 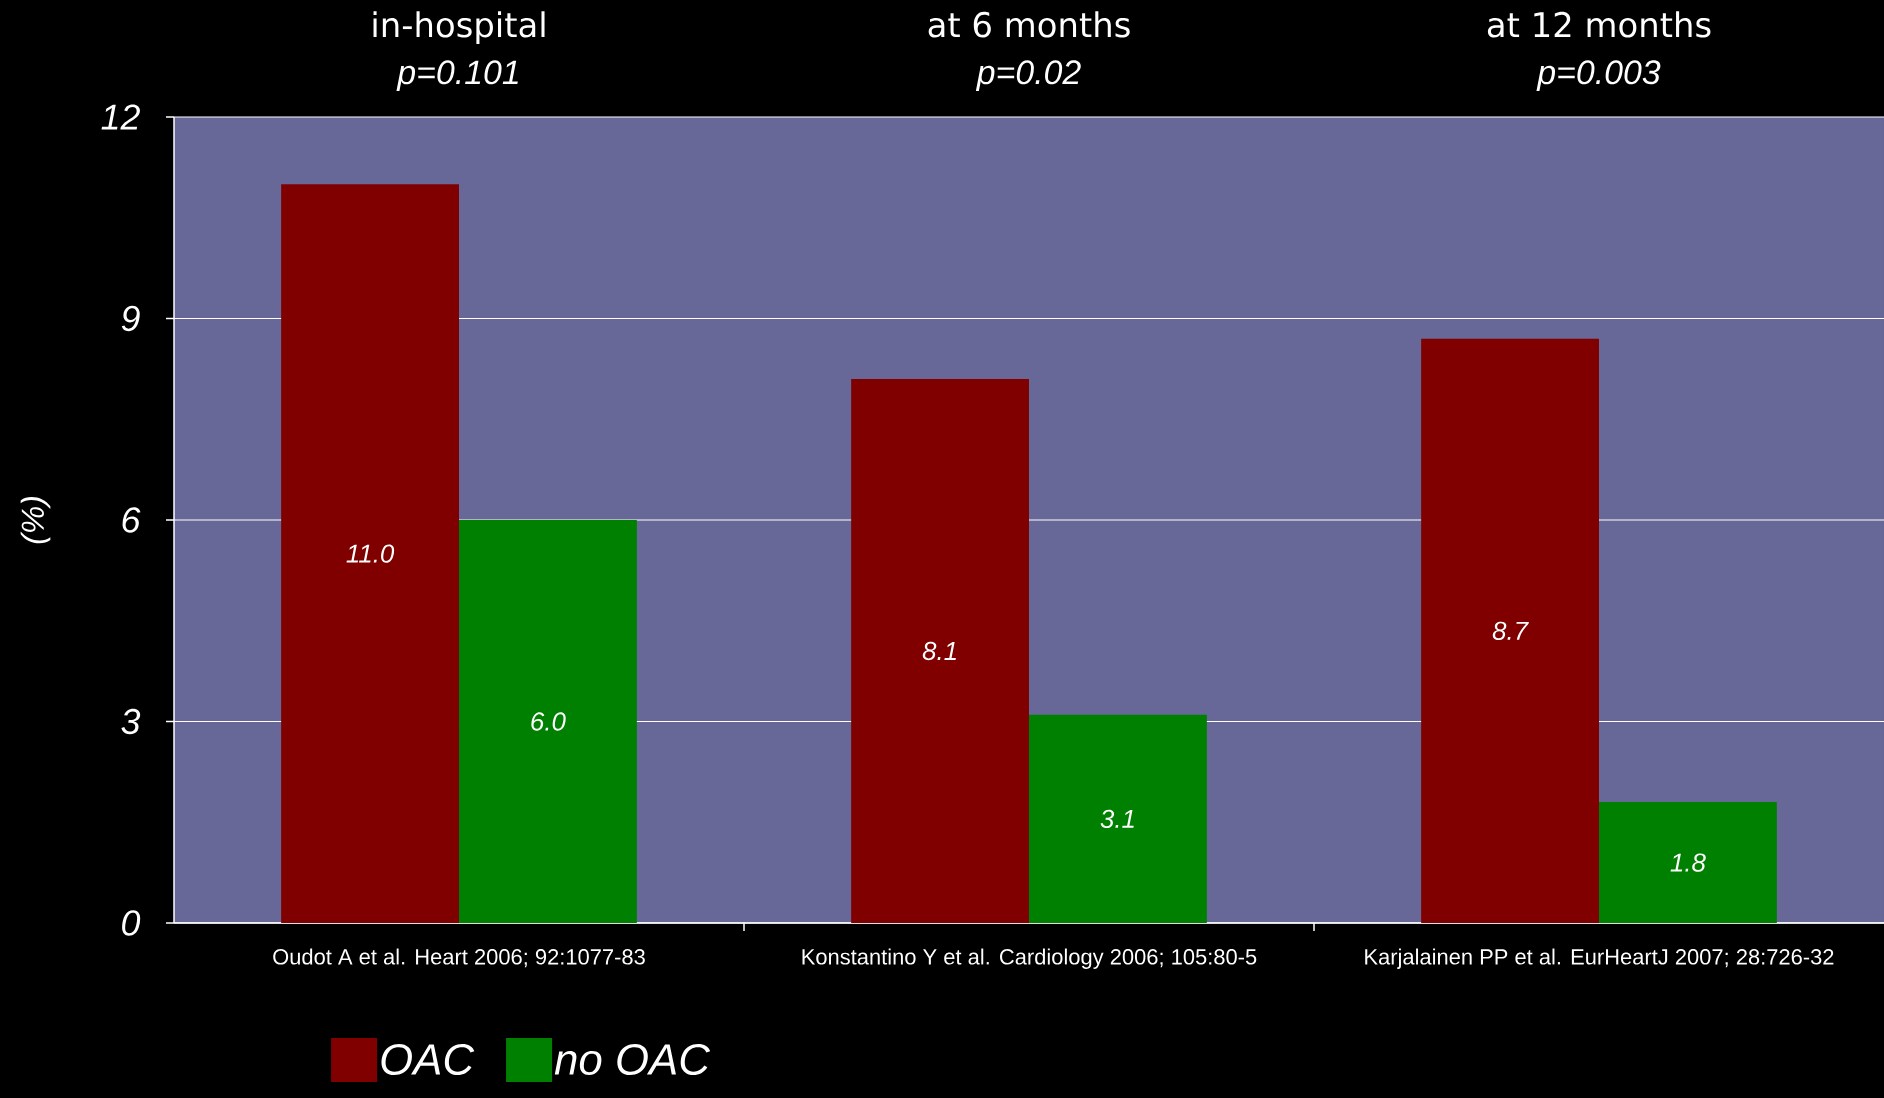 I want to click on data-label: 11.0, so click(x=370, y=553).